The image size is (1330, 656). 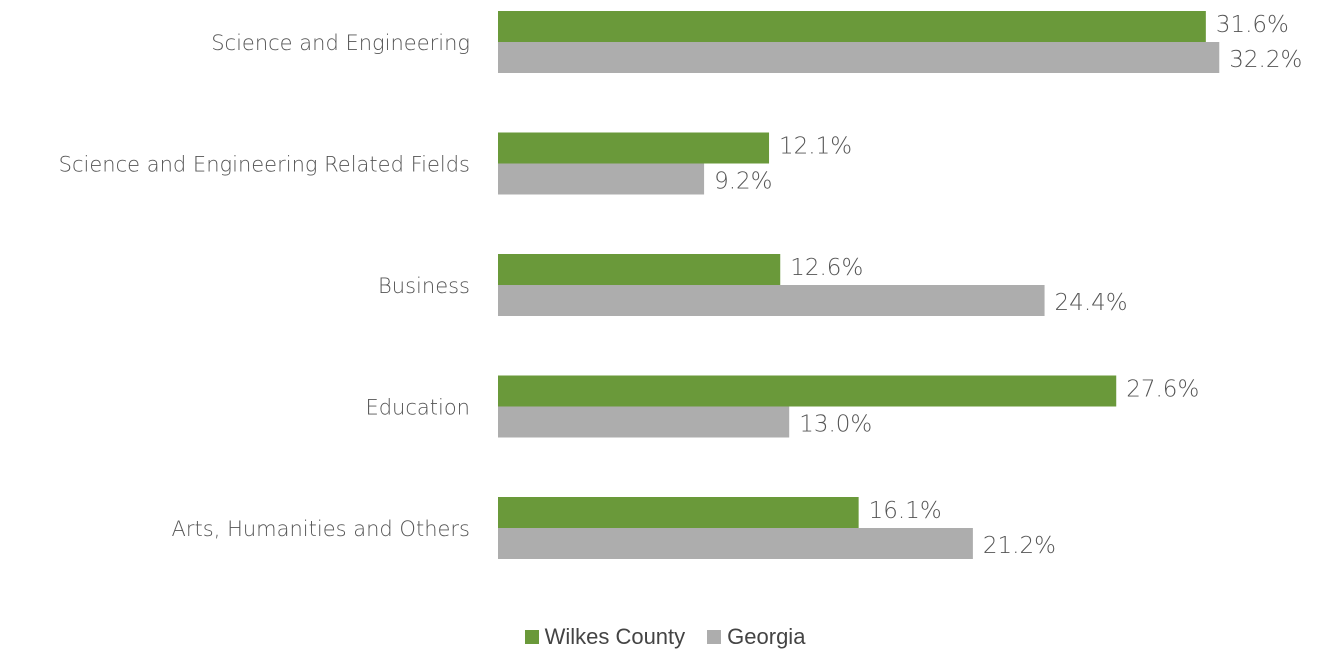 I want to click on bar-georgia-education, so click(x=644, y=422).